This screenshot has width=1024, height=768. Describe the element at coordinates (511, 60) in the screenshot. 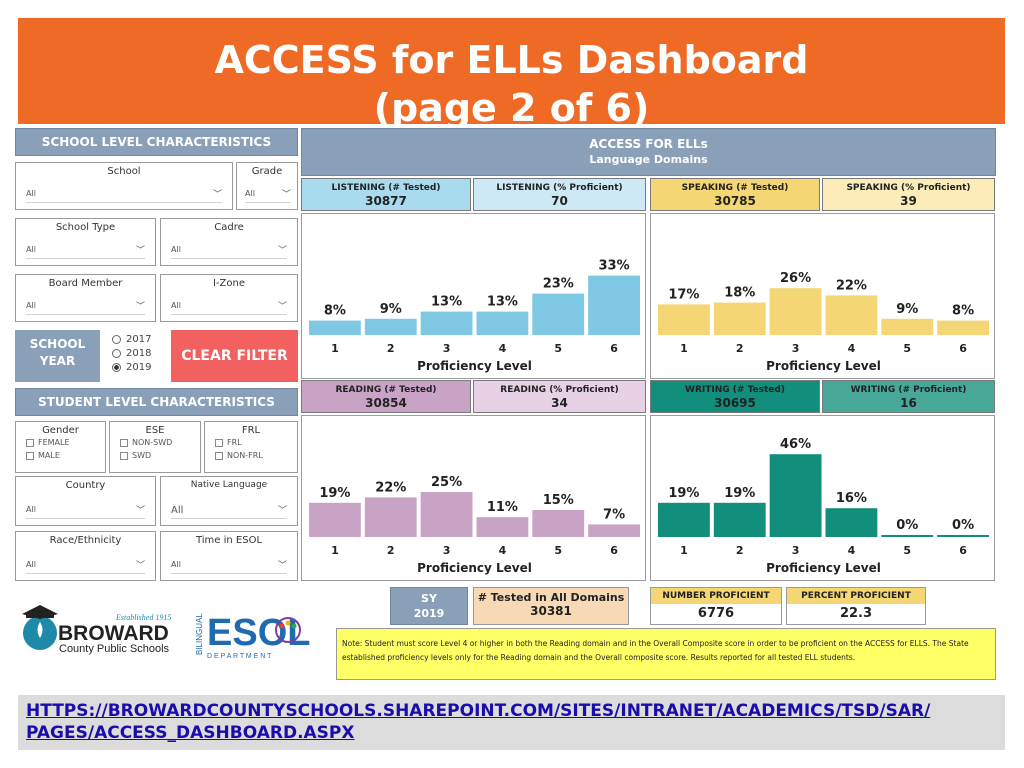

I see `page-title: ACCESS for ELLs Dashboard` at that location.